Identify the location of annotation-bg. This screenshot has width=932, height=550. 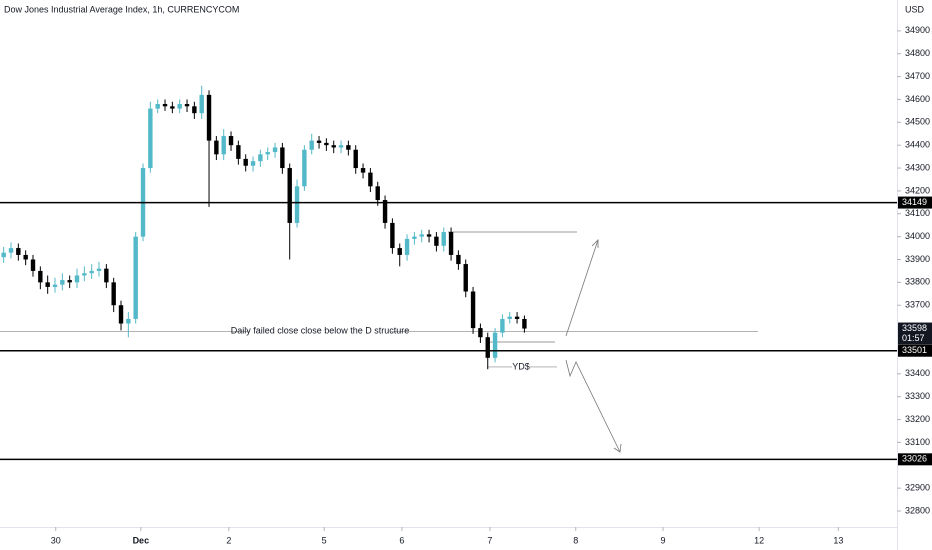
(320, 331).